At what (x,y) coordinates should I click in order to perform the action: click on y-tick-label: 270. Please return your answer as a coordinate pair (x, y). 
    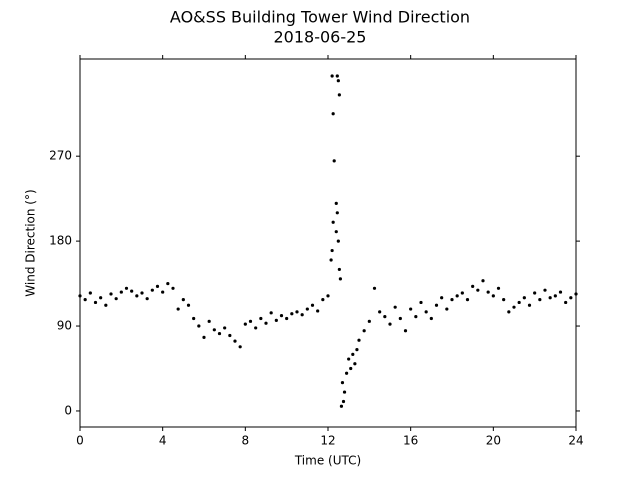
    Looking at the image, I should click on (60, 156).